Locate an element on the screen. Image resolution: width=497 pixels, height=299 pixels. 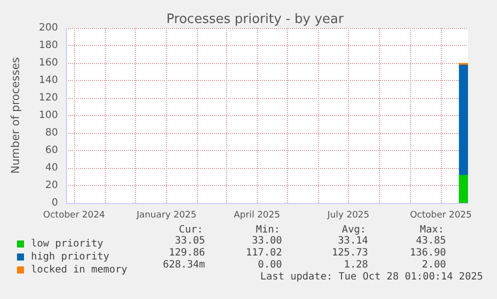
y-tick-label: 20 is located at coordinates (51, 185).